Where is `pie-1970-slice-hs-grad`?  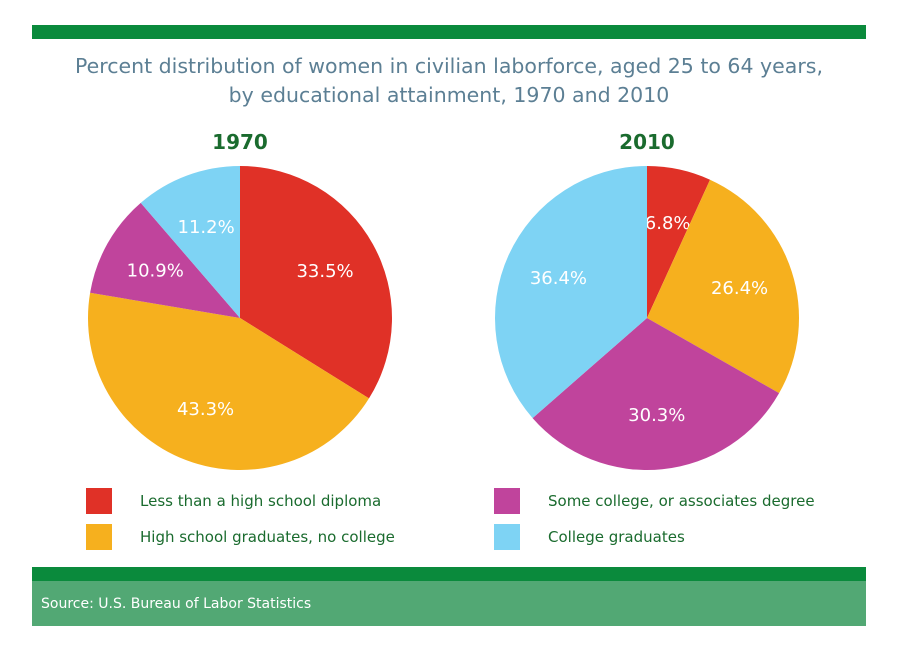
pie-1970-slice-hs-grad is located at coordinates (228, 381).